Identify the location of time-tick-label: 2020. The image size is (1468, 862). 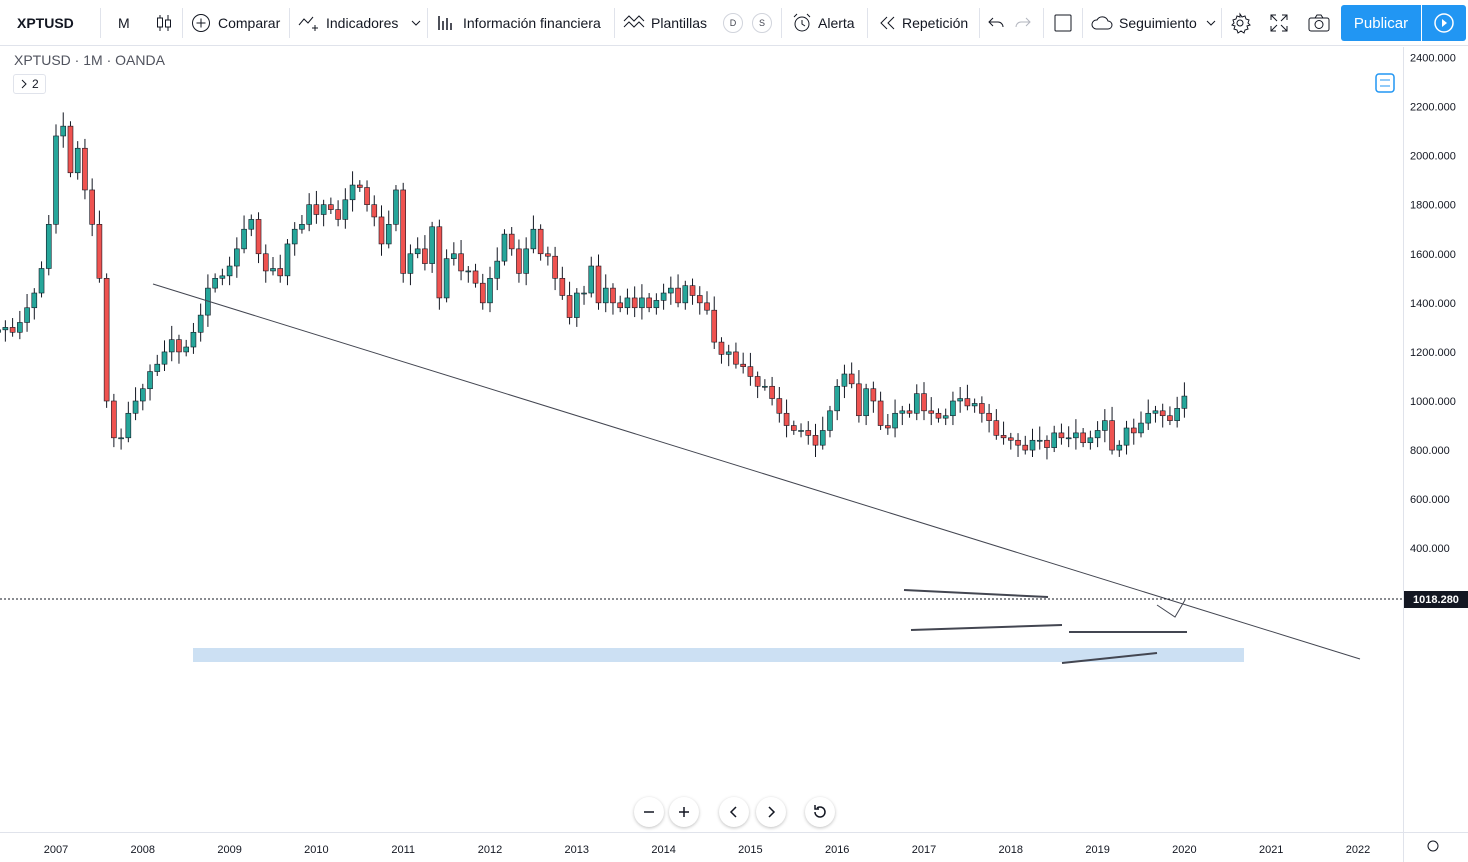
(1184, 850).